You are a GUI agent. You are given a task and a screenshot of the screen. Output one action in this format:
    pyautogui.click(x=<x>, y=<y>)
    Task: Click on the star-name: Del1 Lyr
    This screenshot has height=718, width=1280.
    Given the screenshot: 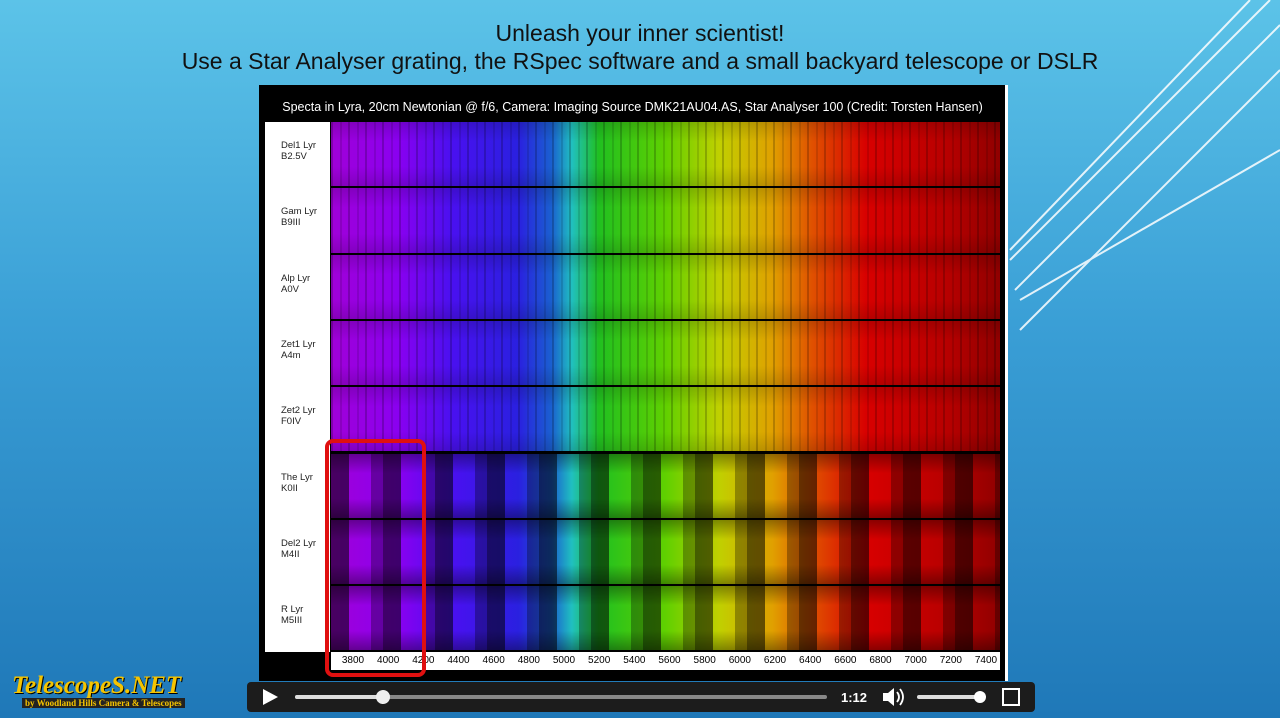 What is the action you would take?
    pyautogui.click(x=299, y=145)
    